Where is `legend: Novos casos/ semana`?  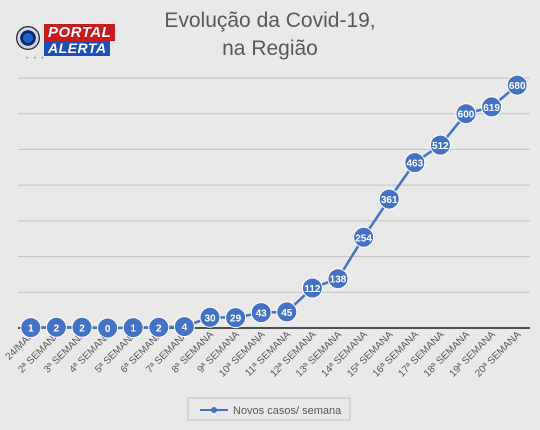
legend: Novos casos/ semana is located at coordinates (269, 409).